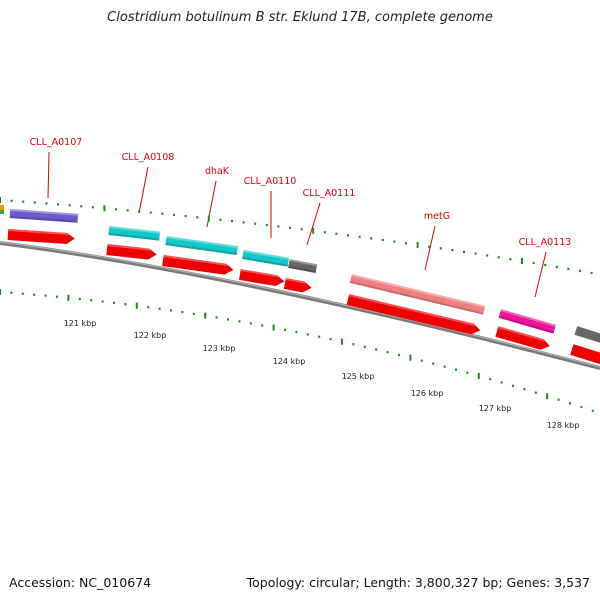 This screenshot has width=600, height=600. Describe the element at coordinates (533, 294) in the screenshot. I see `gene-cll_a0113: CLL_A0113` at that location.